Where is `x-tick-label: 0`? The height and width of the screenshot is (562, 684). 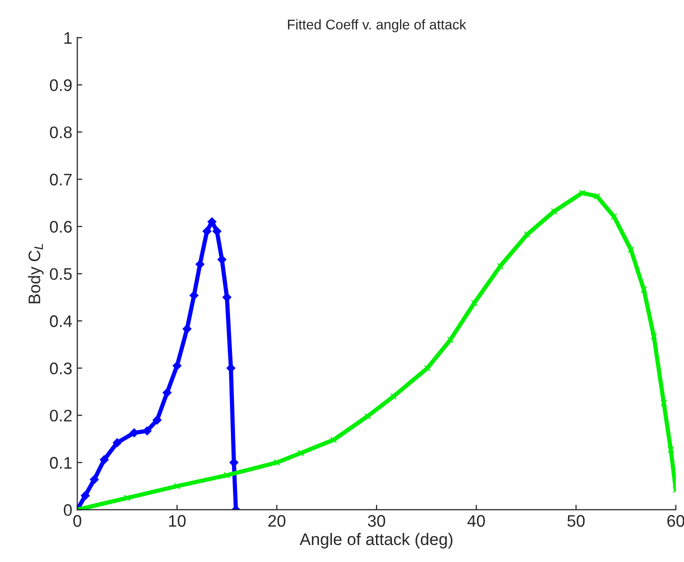 x-tick-label: 0 is located at coordinates (77, 521).